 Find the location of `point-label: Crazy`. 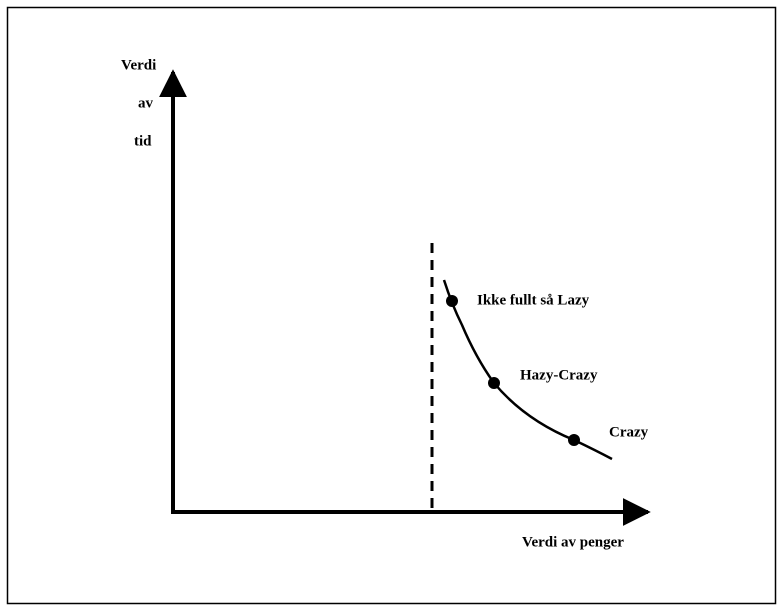

point-label: Crazy is located at coordinates (629, 432).